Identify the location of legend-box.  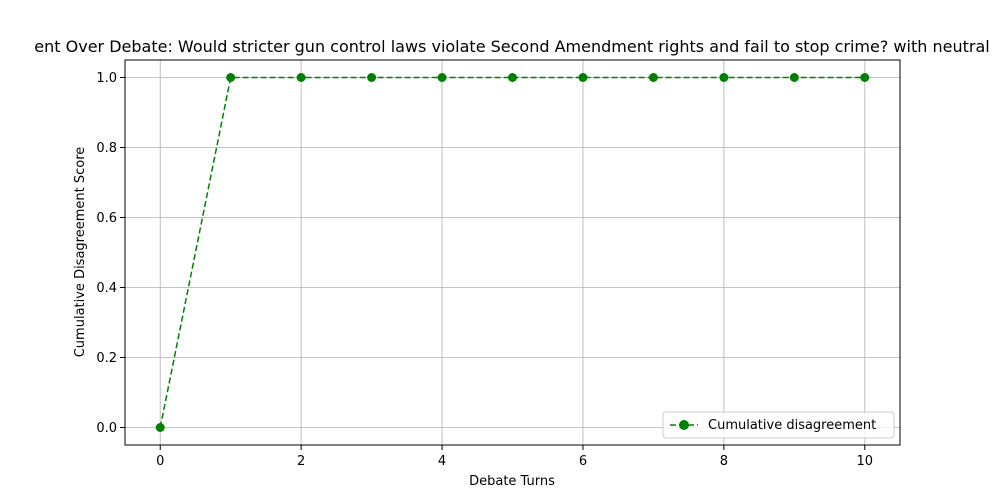
(778, 425).